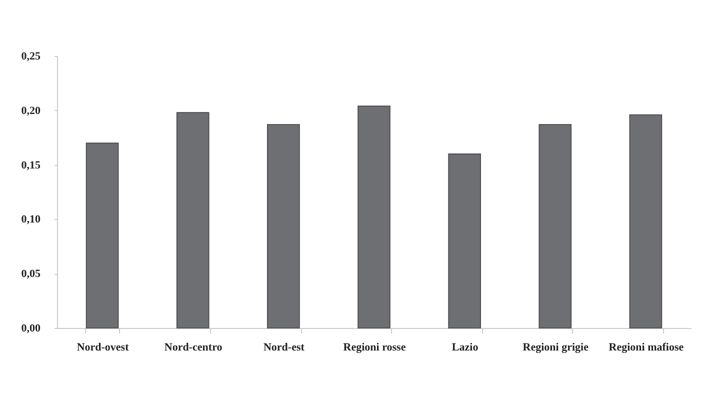 Image resolution: width=726 pixels, height=400 pixels. Describe the element at coordinates (284, 348) in the screenshot. I see `x-tick-label: Nord-est` at that location.